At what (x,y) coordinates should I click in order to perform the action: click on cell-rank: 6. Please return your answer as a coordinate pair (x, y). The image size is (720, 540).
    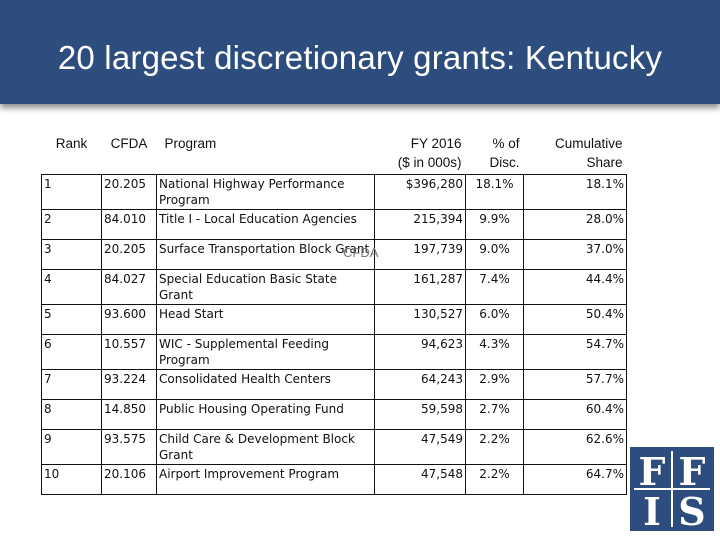
    Looking at the image, I should click on (71, 352).